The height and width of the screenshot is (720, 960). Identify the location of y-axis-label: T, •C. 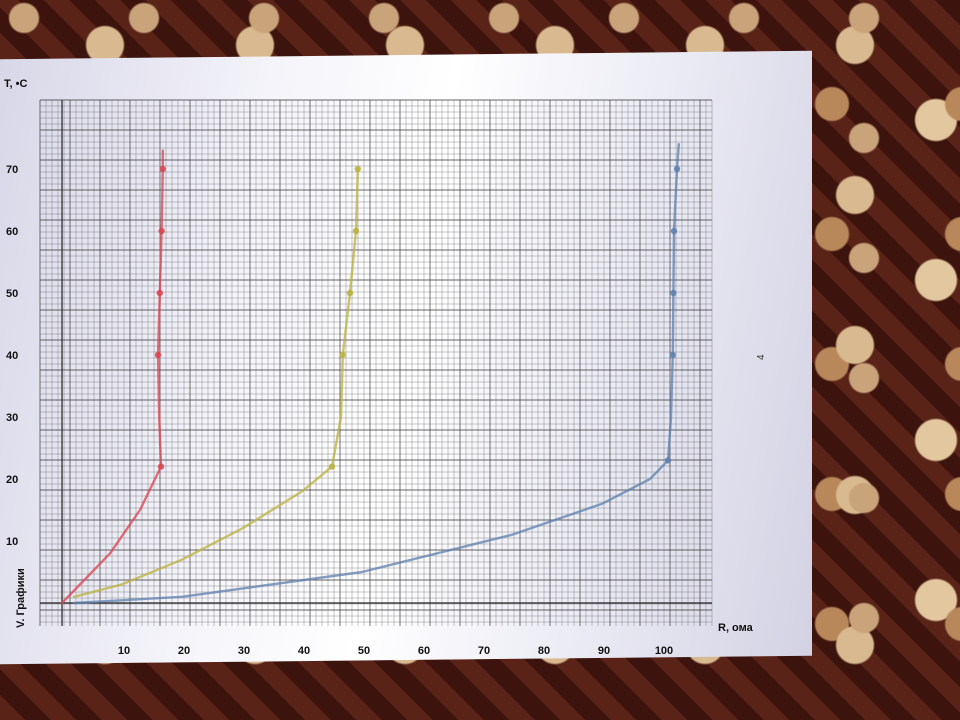
(15, 84).